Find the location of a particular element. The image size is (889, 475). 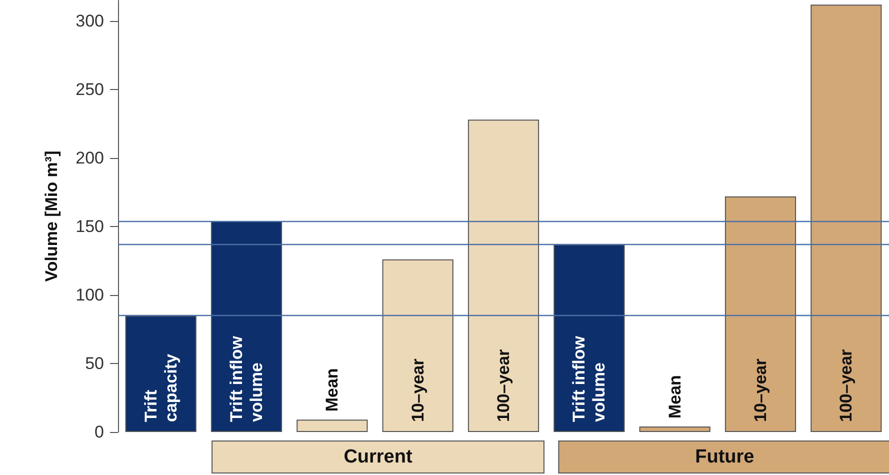

y-tick-label: 200 is located at coordinates (90, 158).